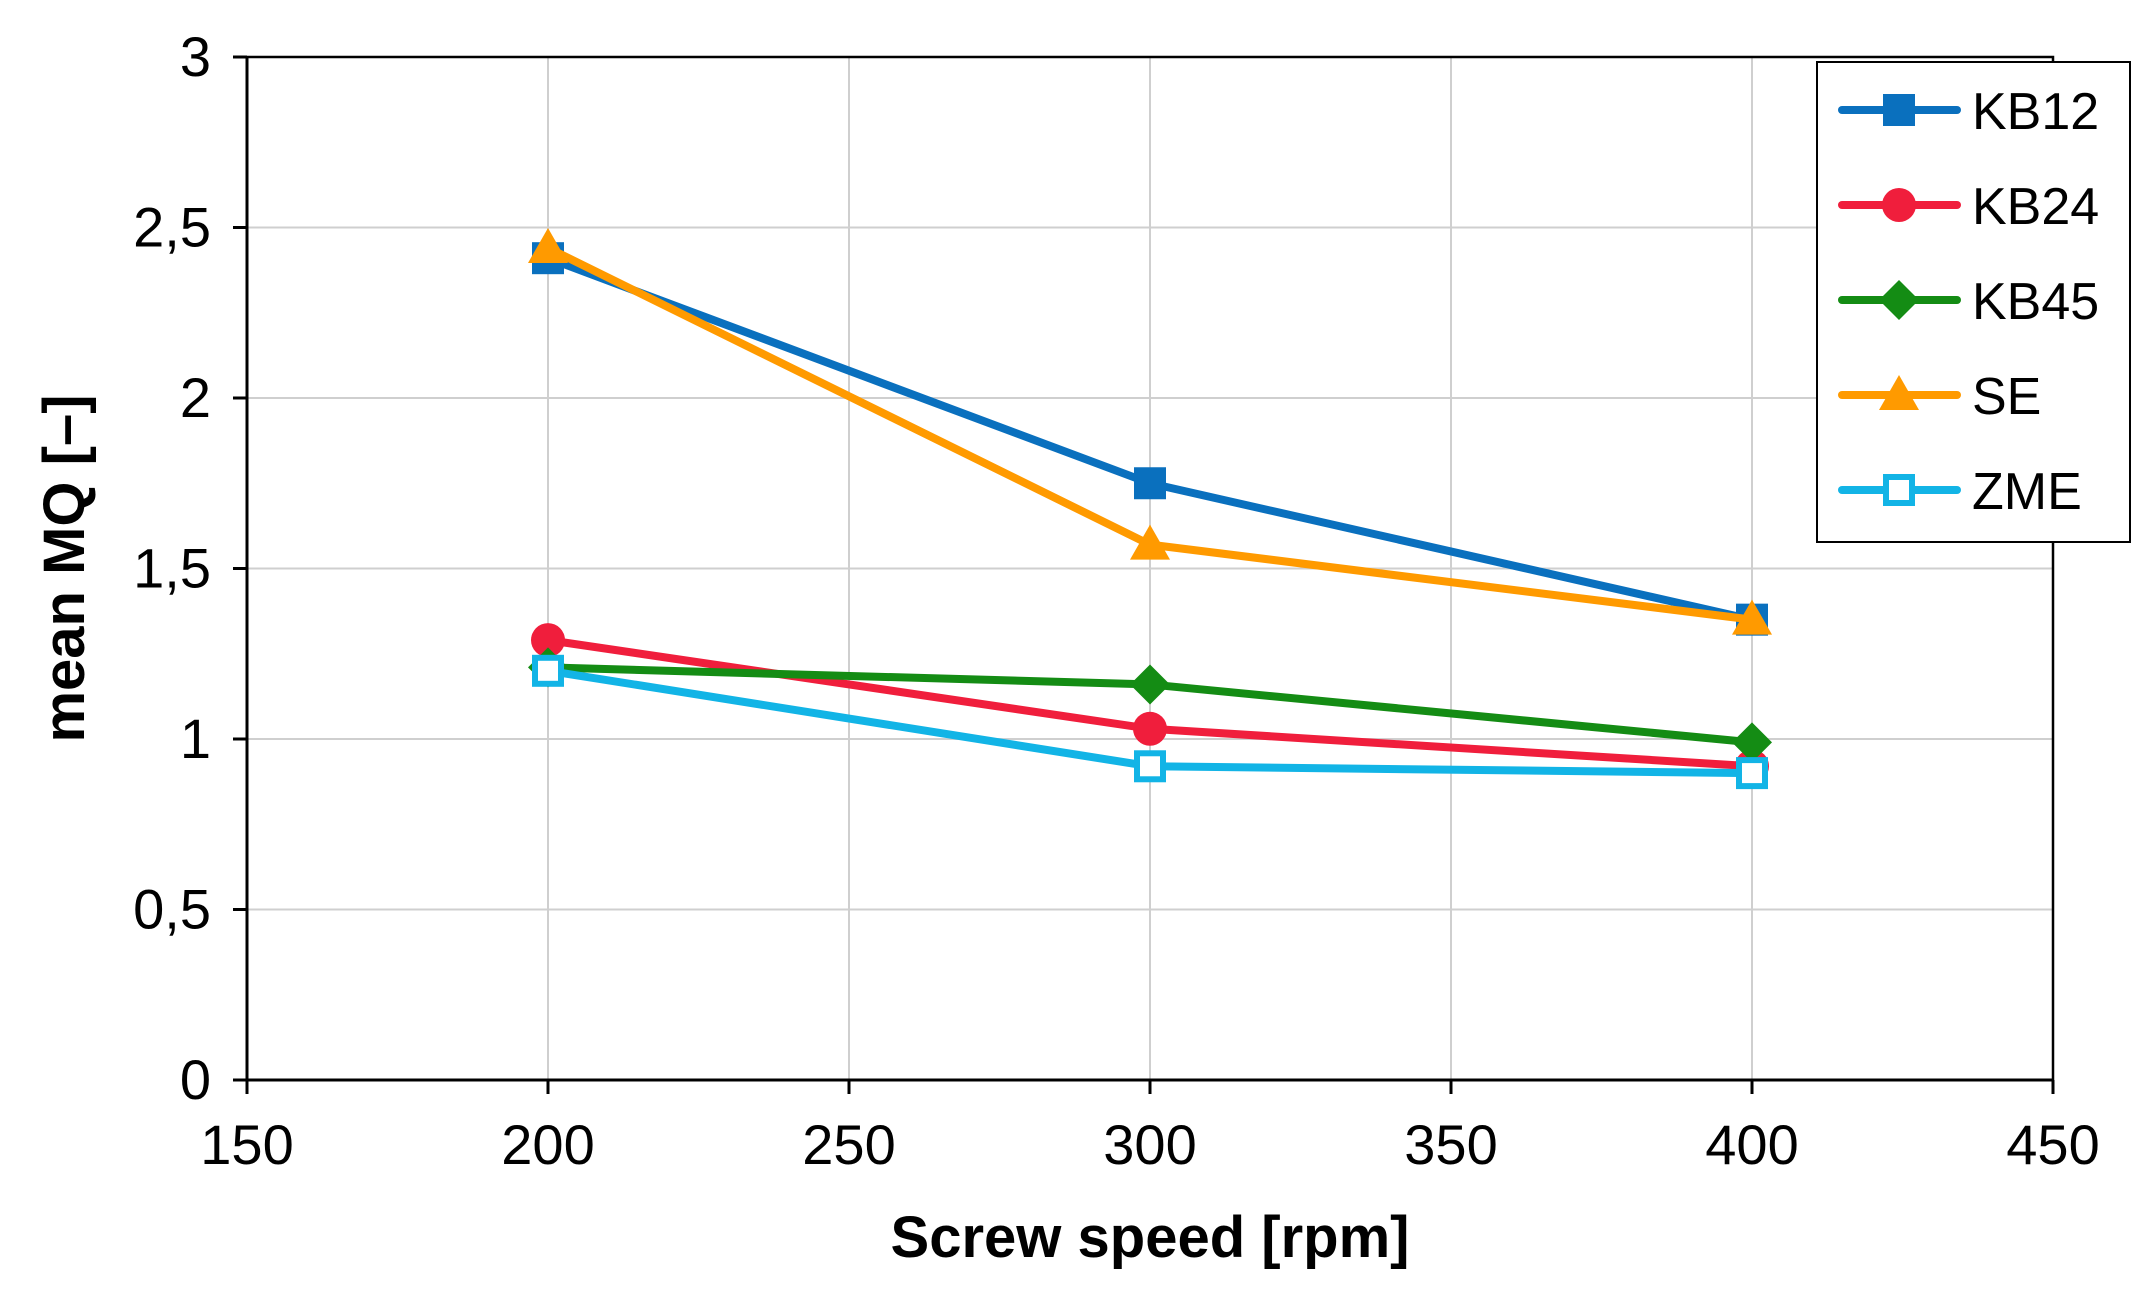 The image size is (2150, 1291). What do you see at coordinates (246, 1144) in the screenshot?
I see `x-tick-label: 150` at bounding box center [246, 1144].